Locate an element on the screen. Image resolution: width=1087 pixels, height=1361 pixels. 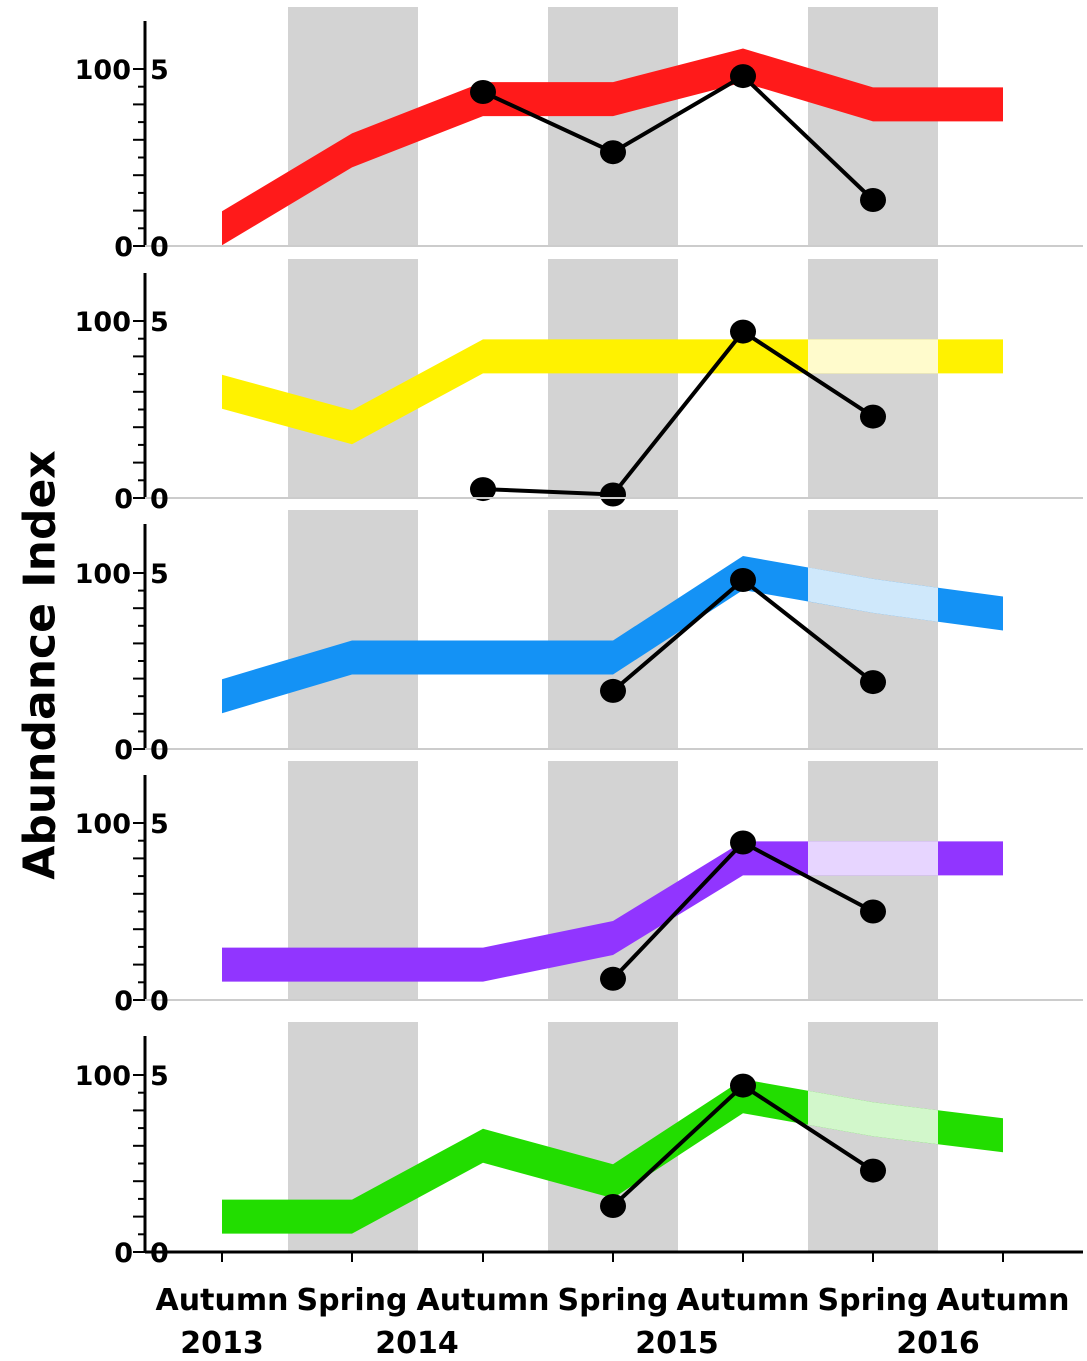
y-axis-title: Abundance Index is located at coordinates (40, 665).